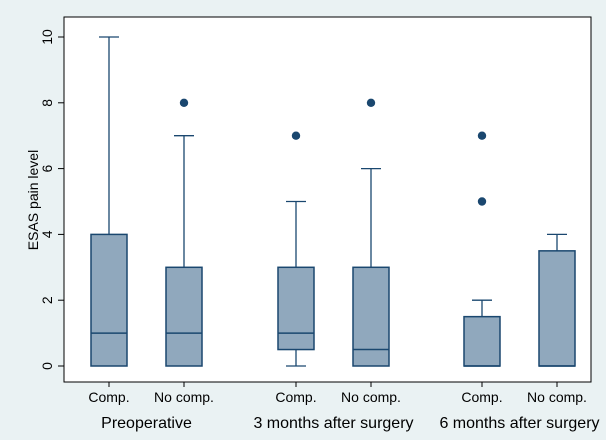 The image size is (606, 445). I want to click on y-tick-label: 6, so click(47, 168).